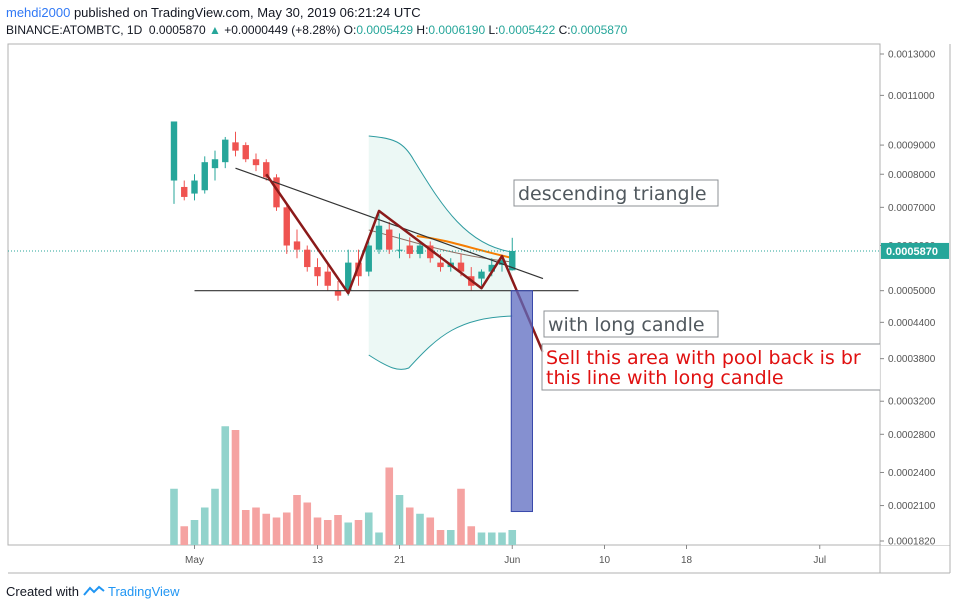  Describe the element at coordinates (912, 291) in the screenshot. I see `y-tick-label: 0.0005000` at that location.